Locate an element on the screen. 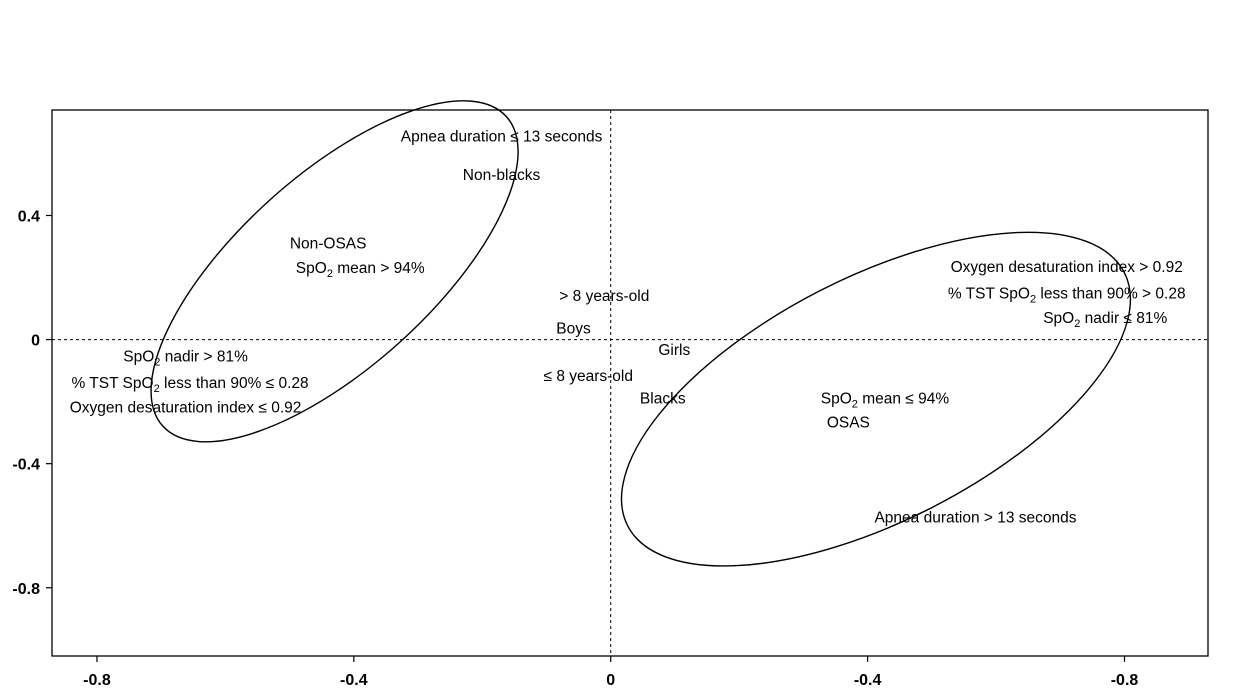  category-label: > 8 years-old is located at coordinates (604, 296).